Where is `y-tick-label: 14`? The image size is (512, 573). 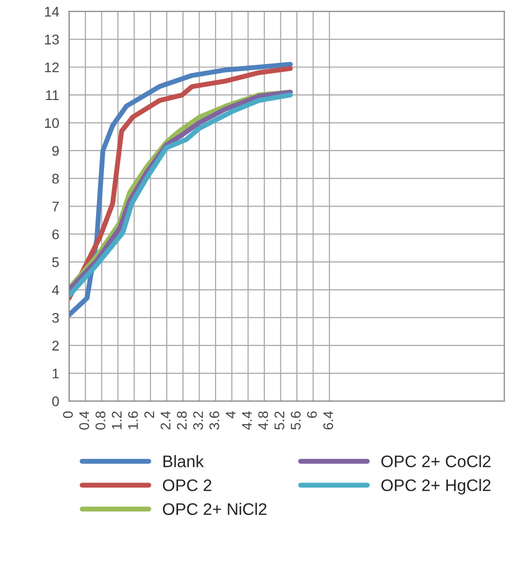 y-tick-label: 14 is located at coordinates (52, 11).